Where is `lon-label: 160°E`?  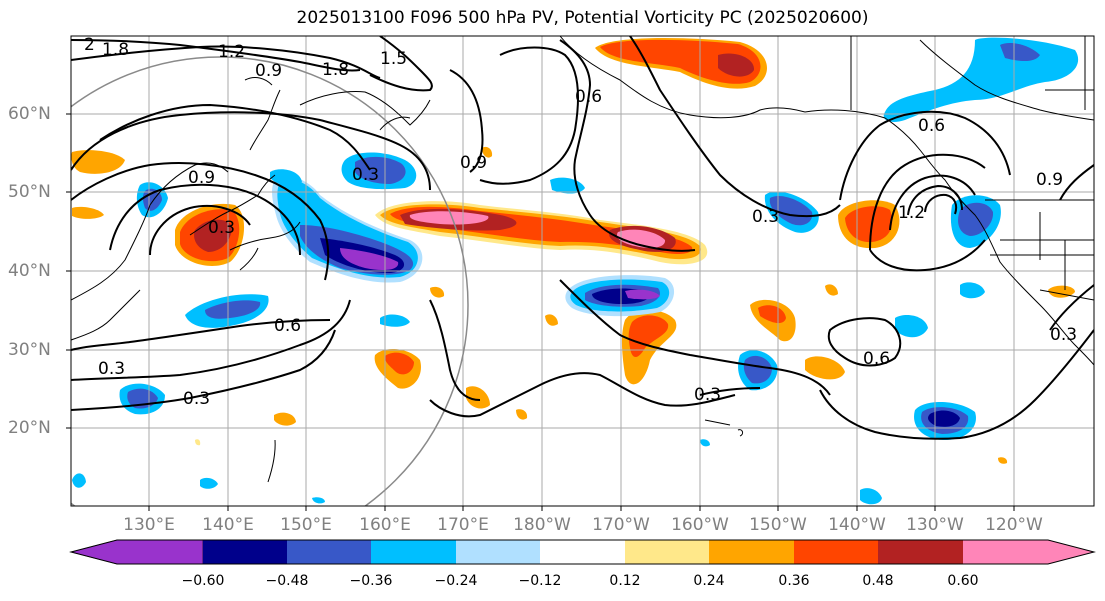
lon-label: 160°E is located at coordinates (385, 525).